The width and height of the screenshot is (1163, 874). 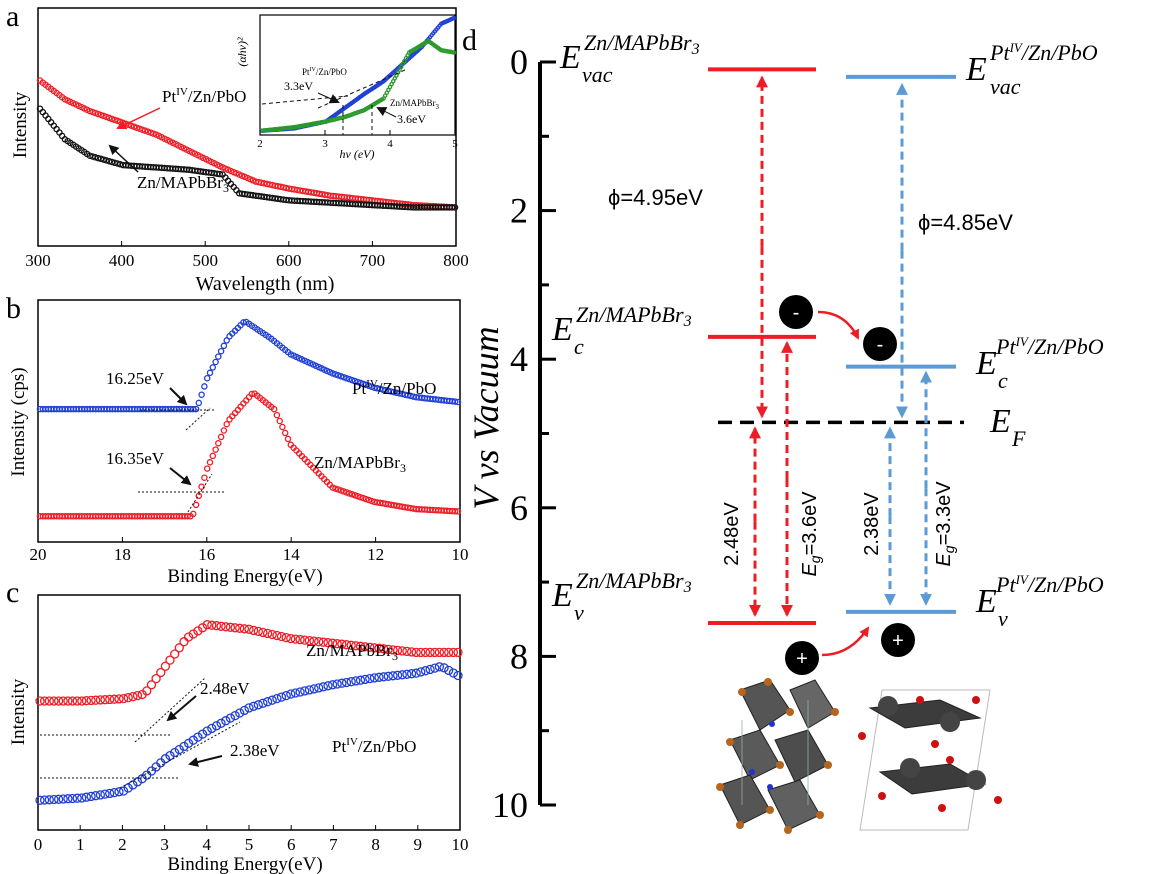 What do you see at coordinates (411, 119) in the screenshot?
I see `inset-ann-3-6: 3.6eV` at bounding box center [411, 119].